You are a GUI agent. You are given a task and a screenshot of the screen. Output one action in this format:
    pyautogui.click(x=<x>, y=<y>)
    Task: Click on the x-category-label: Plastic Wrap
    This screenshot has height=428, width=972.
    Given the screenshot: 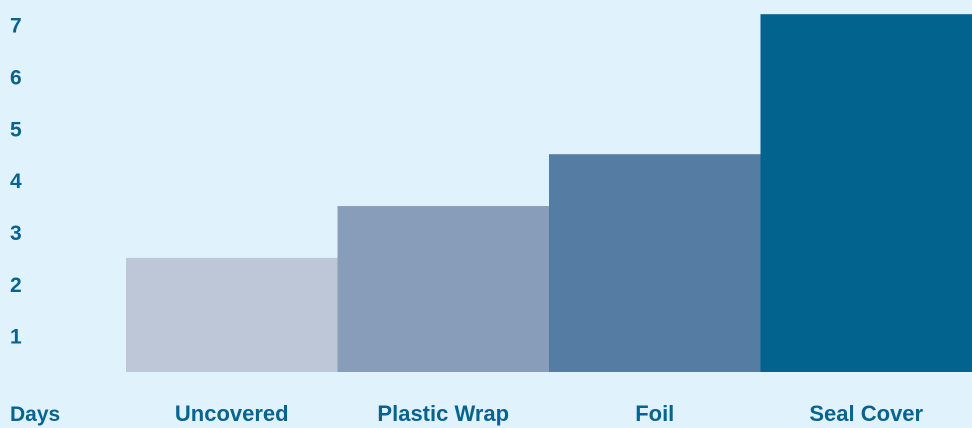 What is the action you would take?
    pyautogui.click(x=443, y=413)
    